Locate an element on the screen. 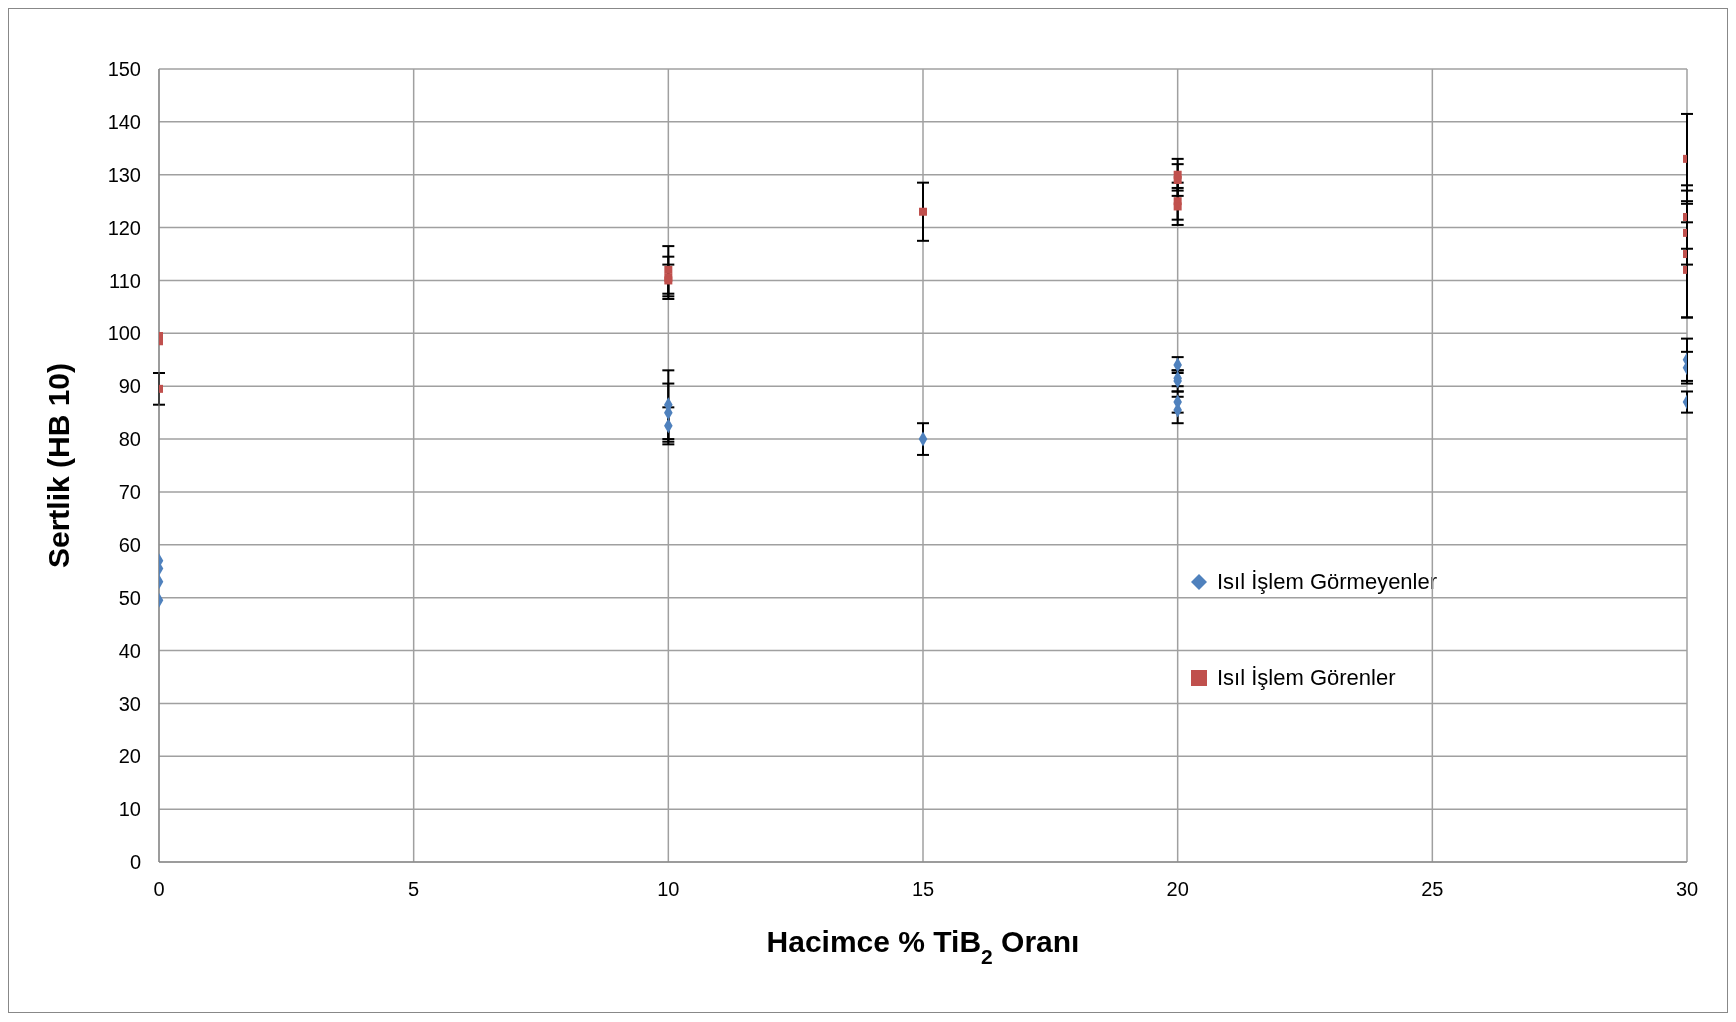 The image size is (1736, 1022). y-tick-label: 0 is located at coordinates (135, 862).